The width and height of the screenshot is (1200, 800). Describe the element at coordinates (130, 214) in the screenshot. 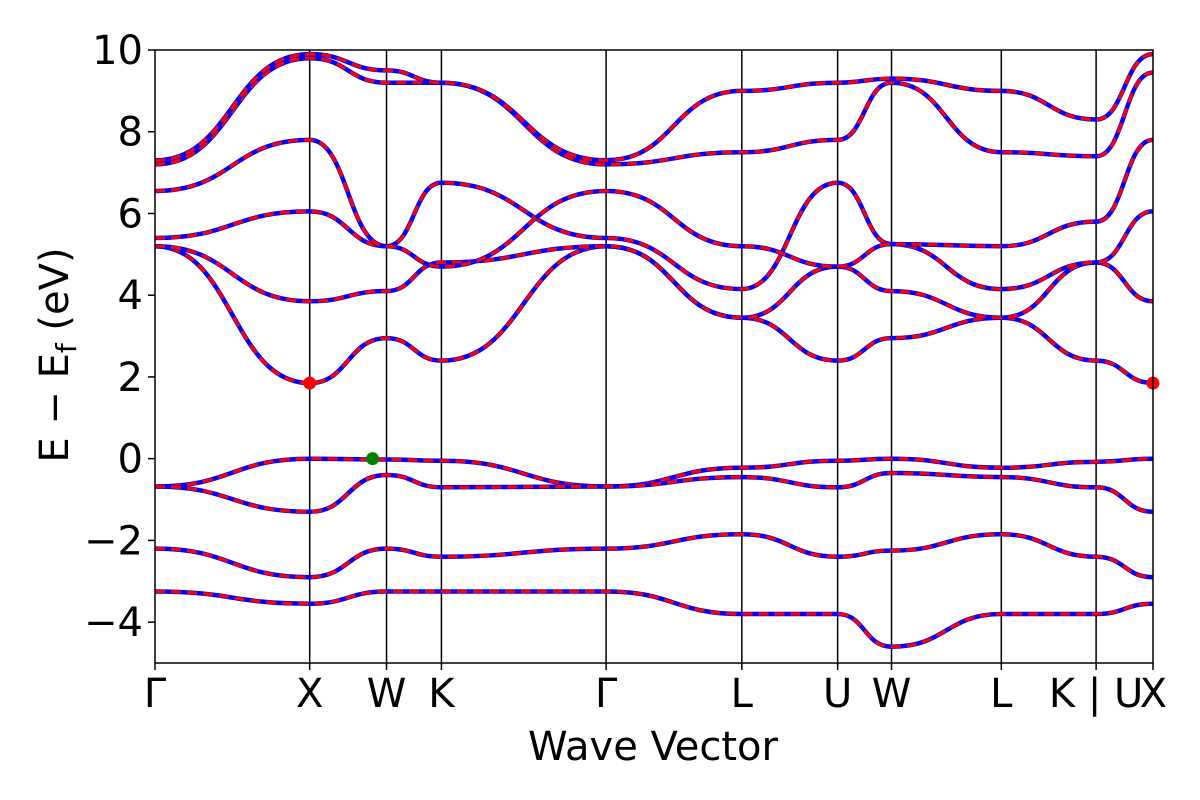

I see `y-tick-label: 6` at that location.